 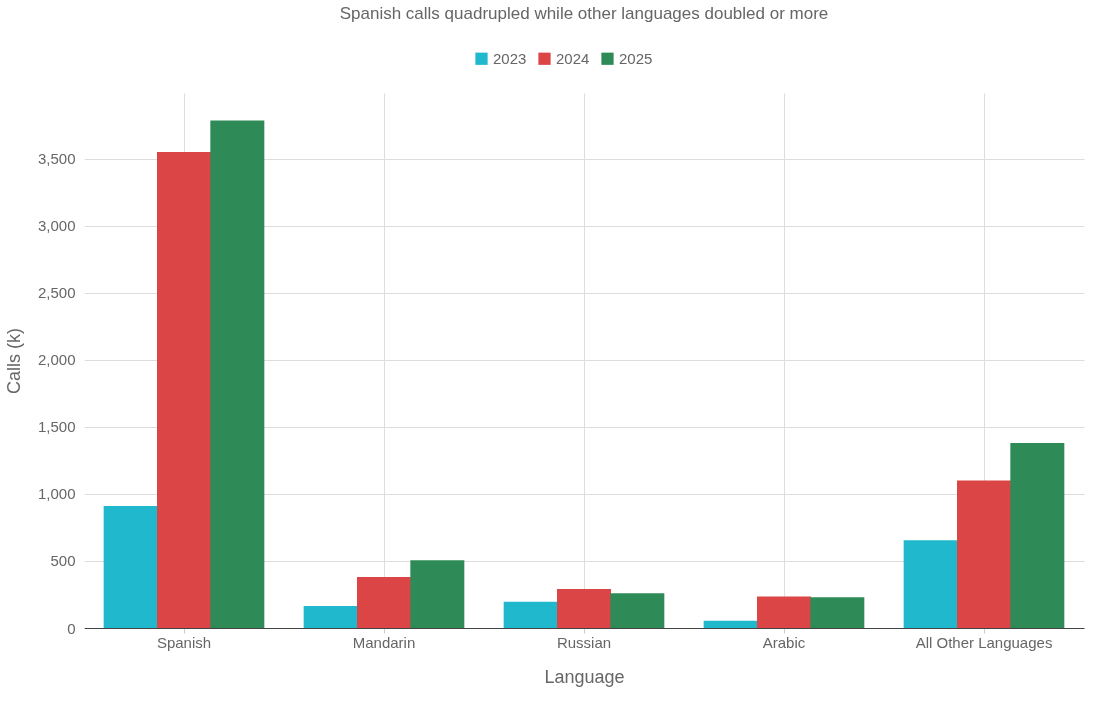 I want to click on y-tick-label: 1,000, so click(x=56, y=494).